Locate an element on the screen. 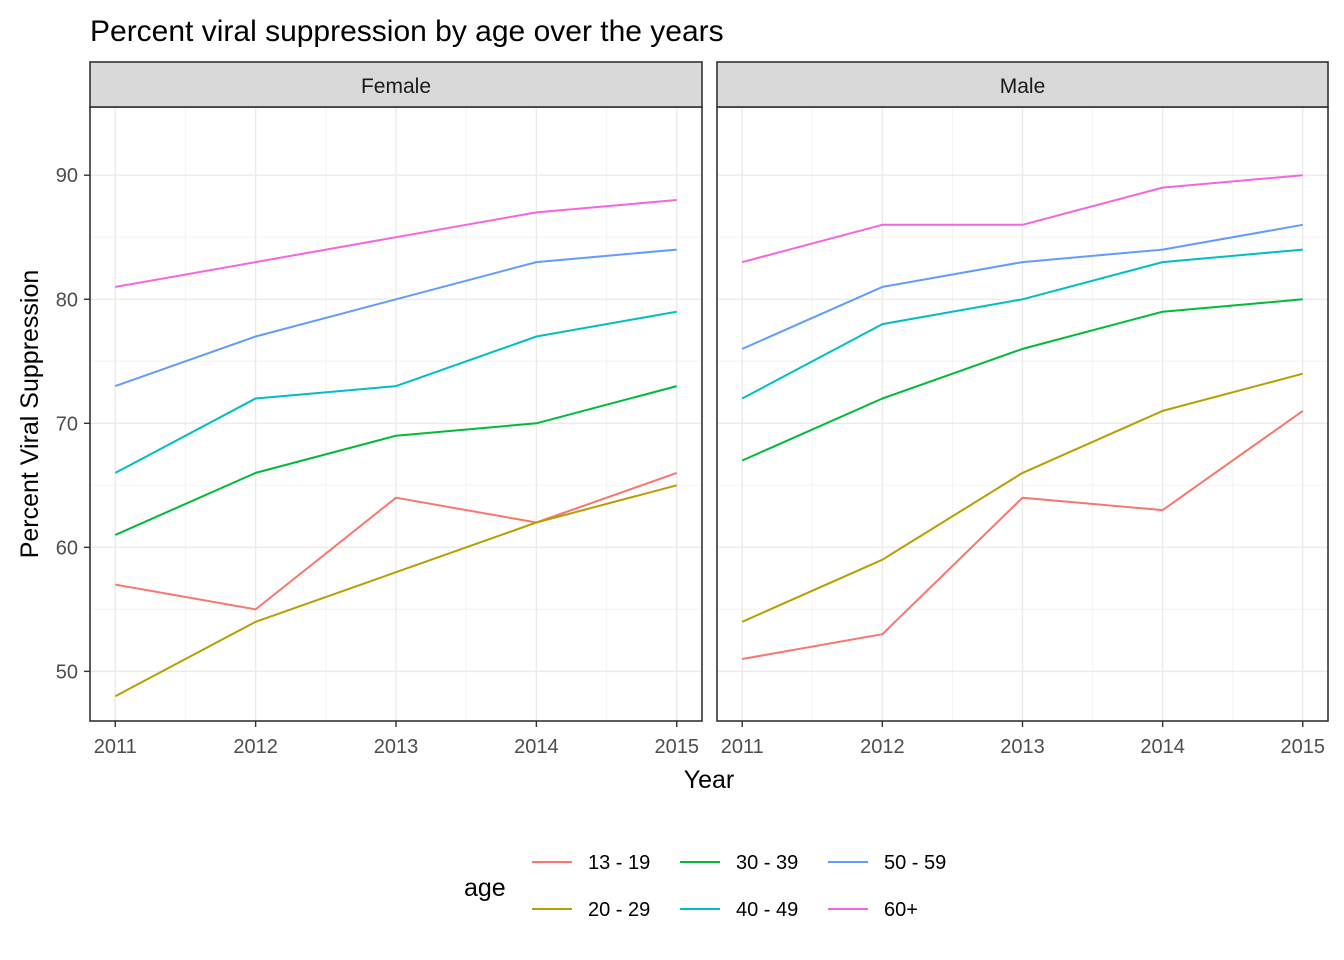 This screenshot has height=960, width=1344. legend-label: 30 - 39 is located at coordinates (767, 863).